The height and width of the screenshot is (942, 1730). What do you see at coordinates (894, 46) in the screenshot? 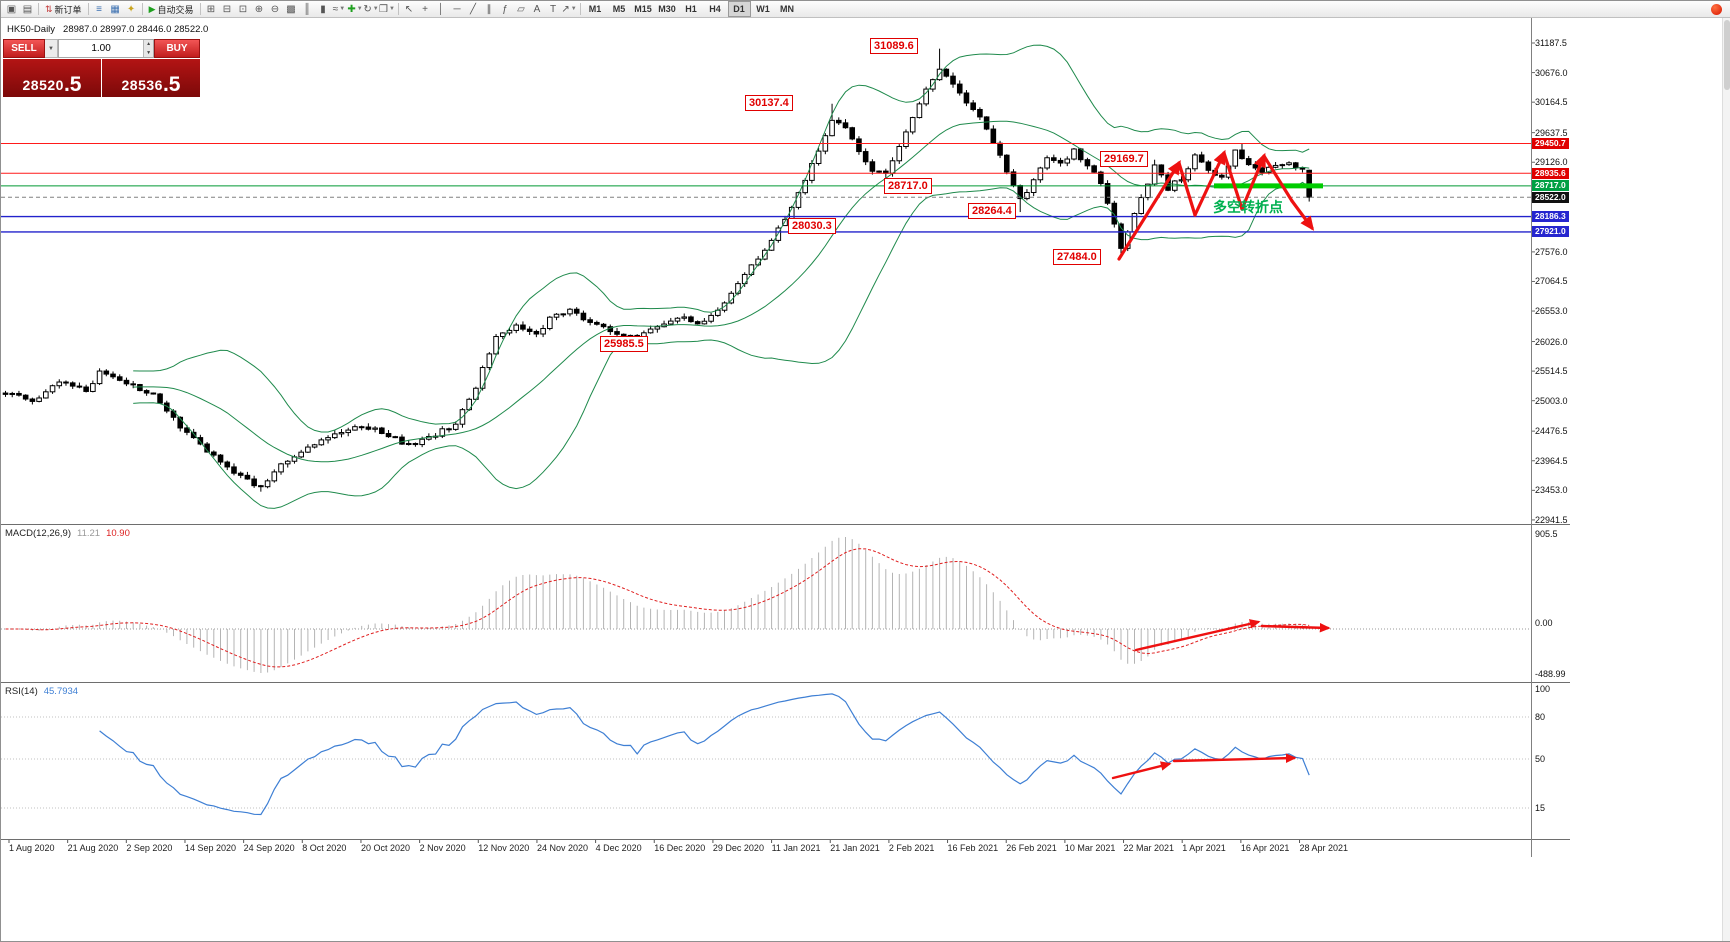
I see `price-callout: 31089.6` at bounding box center [894, 46].